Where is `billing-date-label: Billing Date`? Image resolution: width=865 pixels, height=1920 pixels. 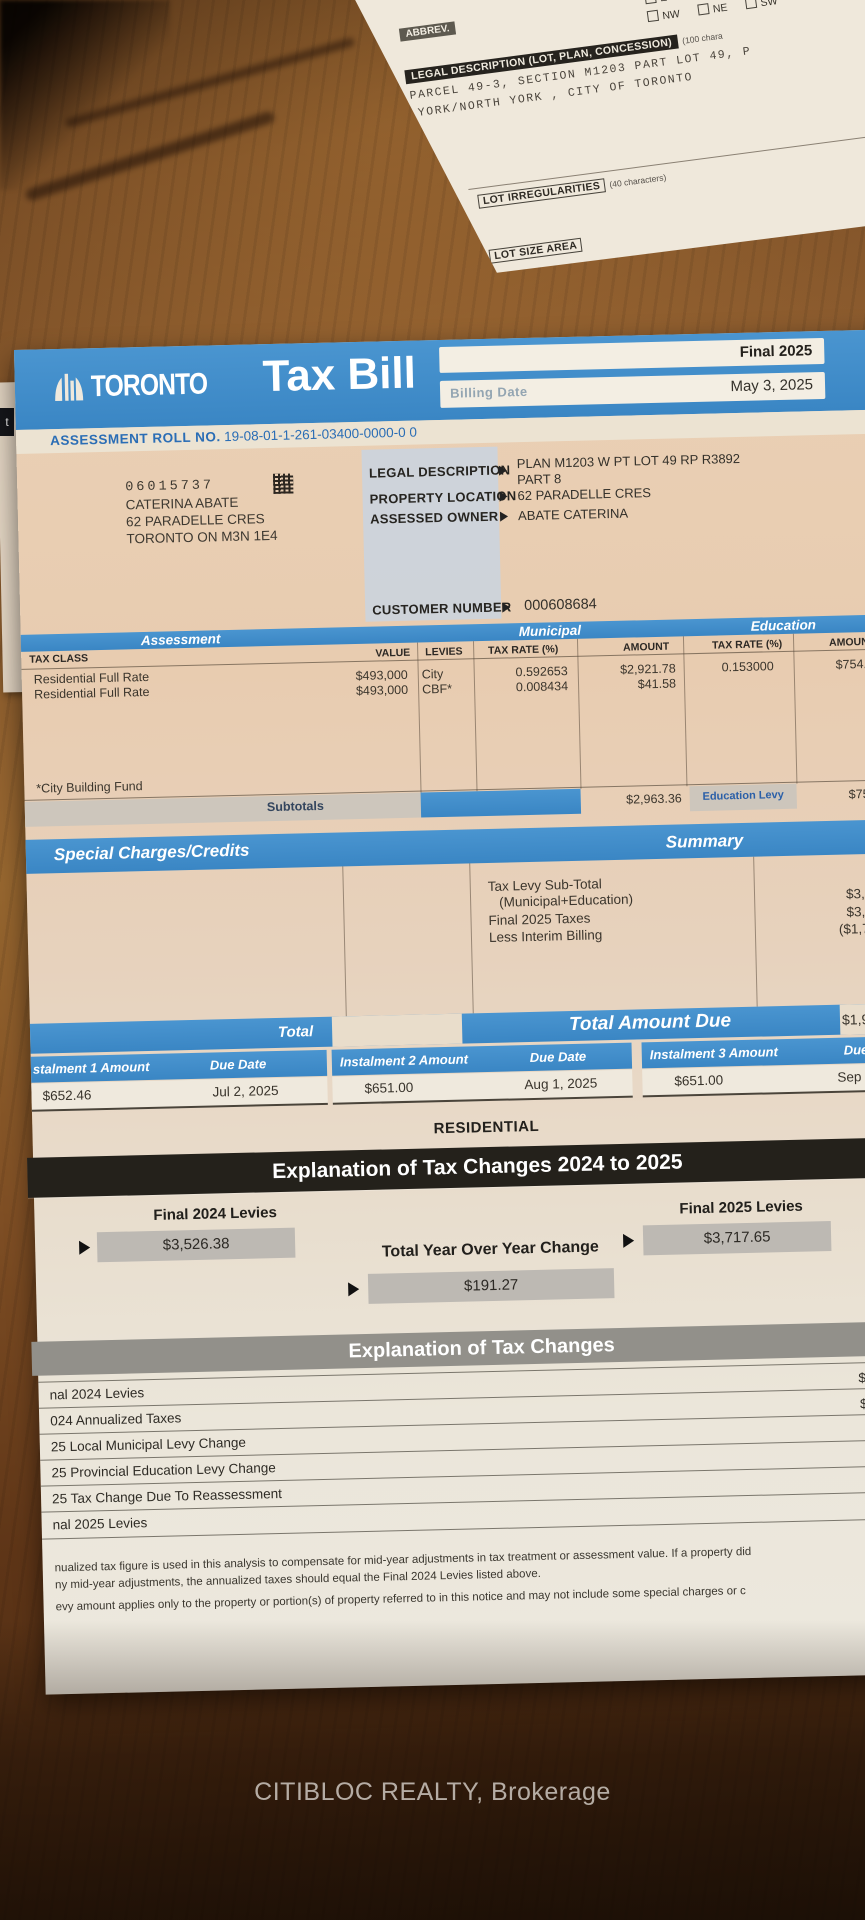
billing-date-label: Billing Date is located at coordinates (488, 392).